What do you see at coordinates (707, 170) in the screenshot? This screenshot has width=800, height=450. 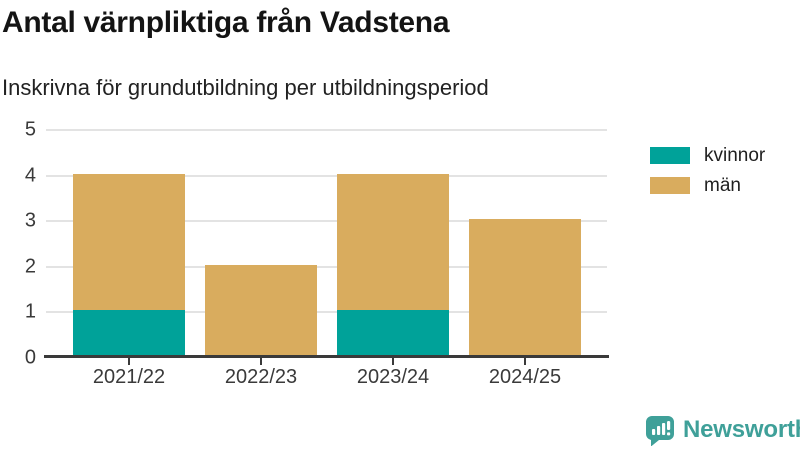 I see `legend: kvinnor män` at bounding box center [707, 170].